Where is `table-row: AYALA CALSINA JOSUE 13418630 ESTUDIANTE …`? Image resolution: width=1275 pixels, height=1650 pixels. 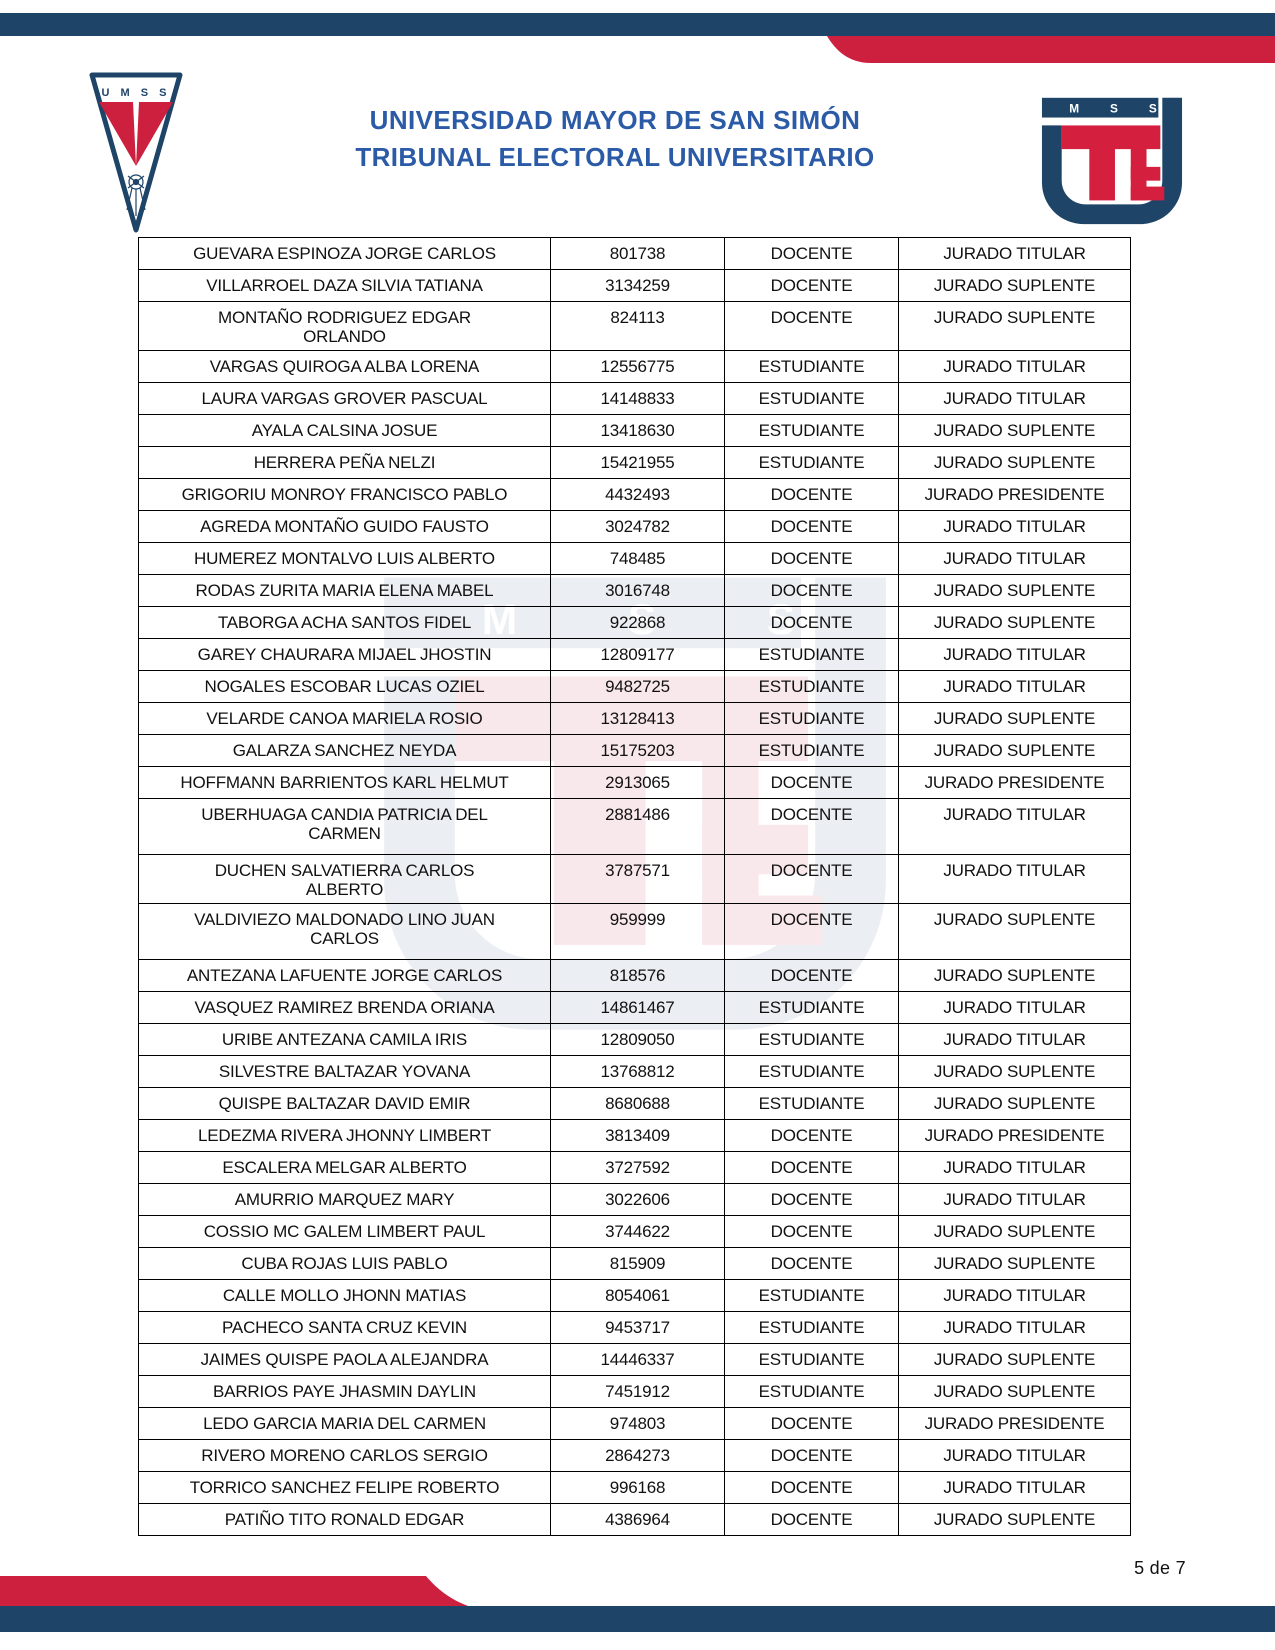
table-row: AYALA CALSINA JOSUE 13418630 ESTUDIANTE … is located at coordinates (634, 430).